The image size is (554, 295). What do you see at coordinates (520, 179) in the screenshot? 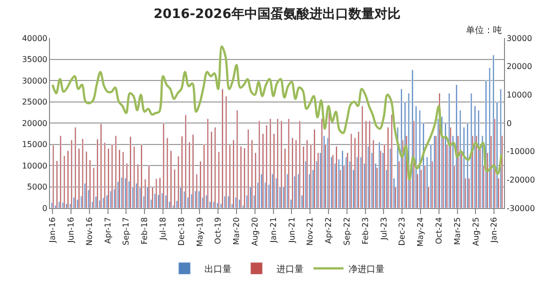
I see `y2-tick-label: -20000` at bounding box center [520, 179].